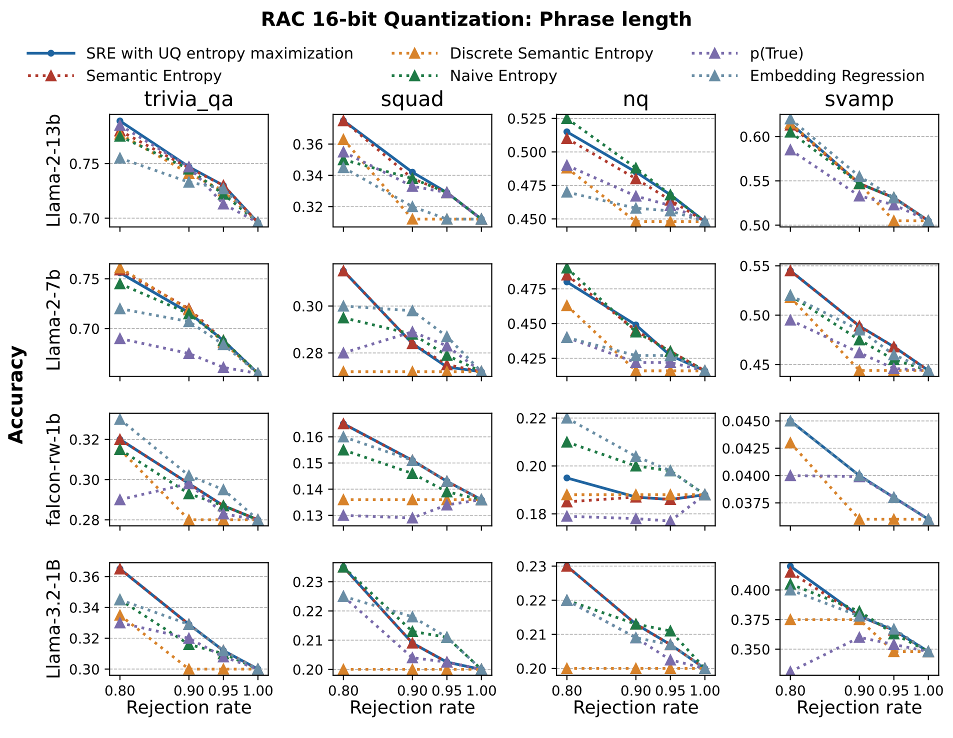 This screenshot has height=738, width=953. Describe the element at coordinates (750, 649) in the screenshot. I see `y-tick-label: 0.350` at that location.